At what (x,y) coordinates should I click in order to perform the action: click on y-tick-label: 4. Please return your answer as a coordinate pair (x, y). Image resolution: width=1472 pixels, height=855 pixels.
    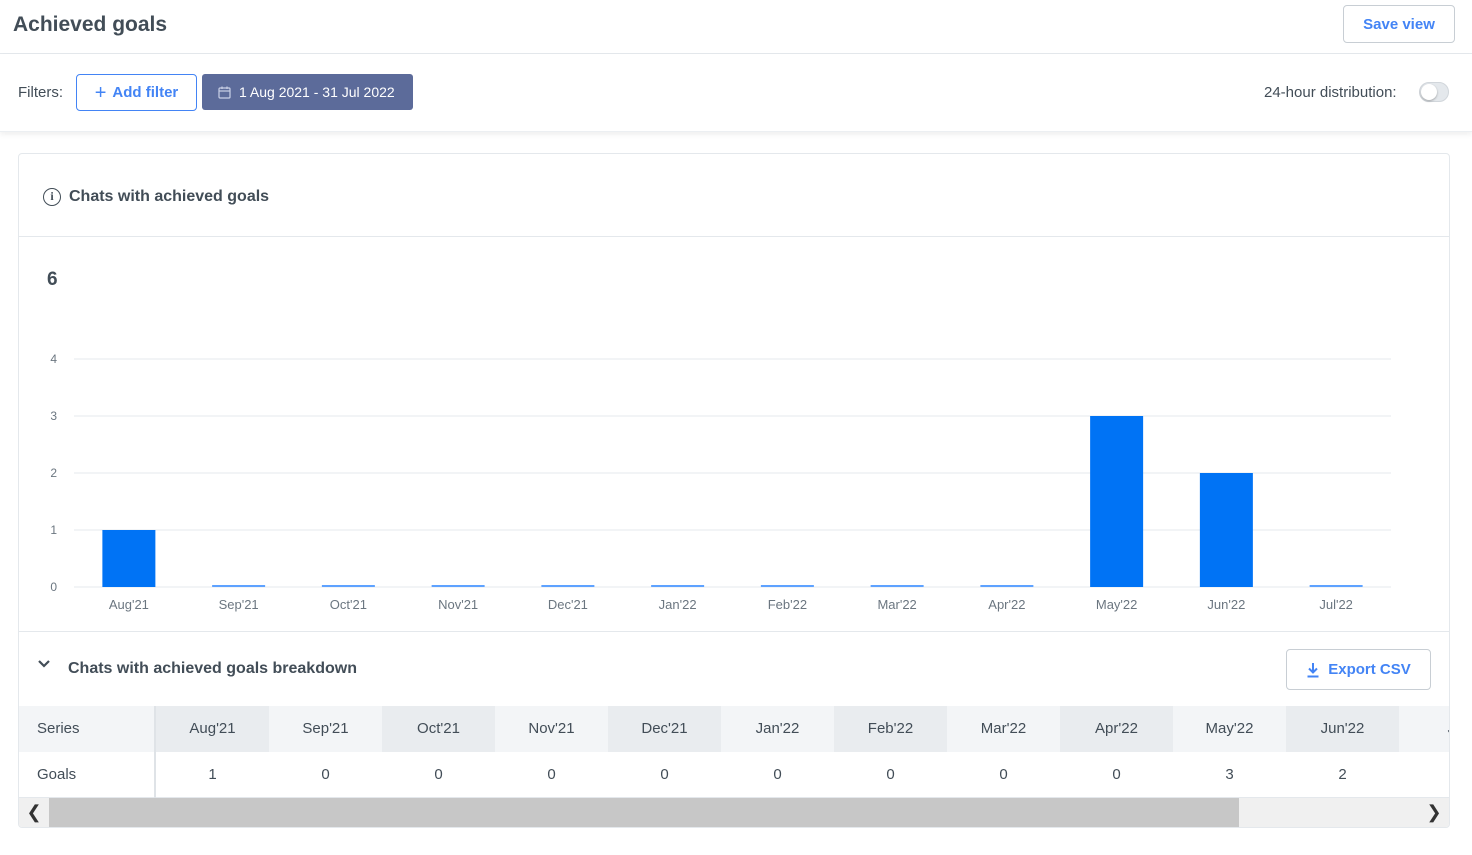
    Looking at the image, I should click on (53, 359).